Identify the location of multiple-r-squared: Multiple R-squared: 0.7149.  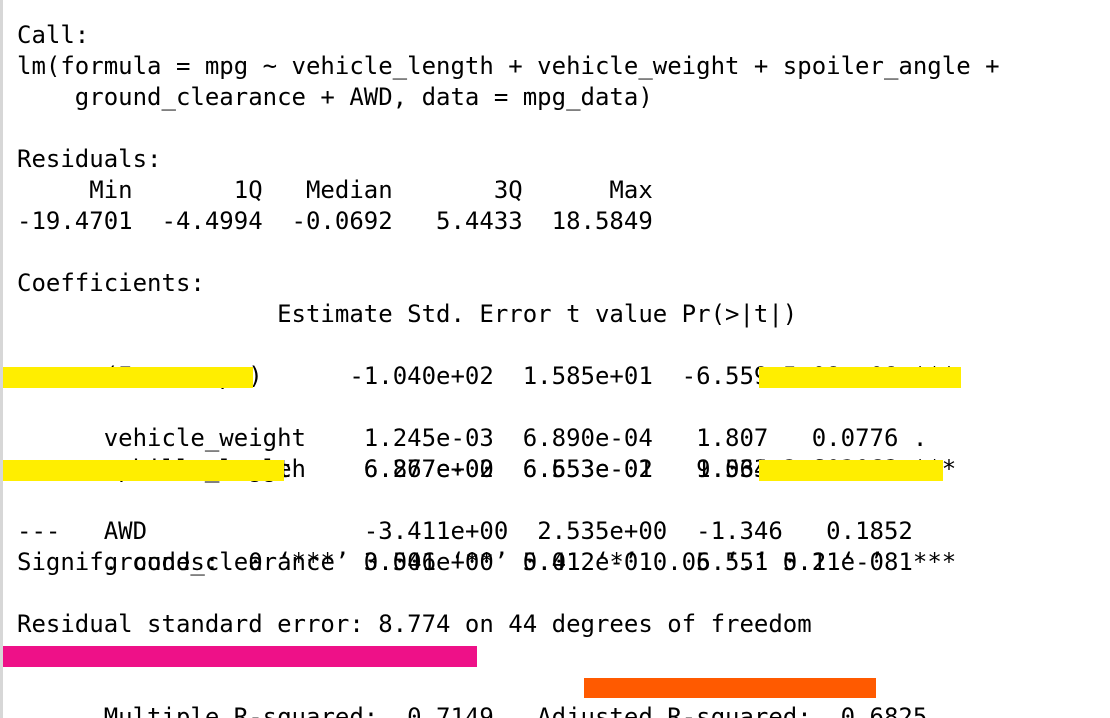
(298, 710).